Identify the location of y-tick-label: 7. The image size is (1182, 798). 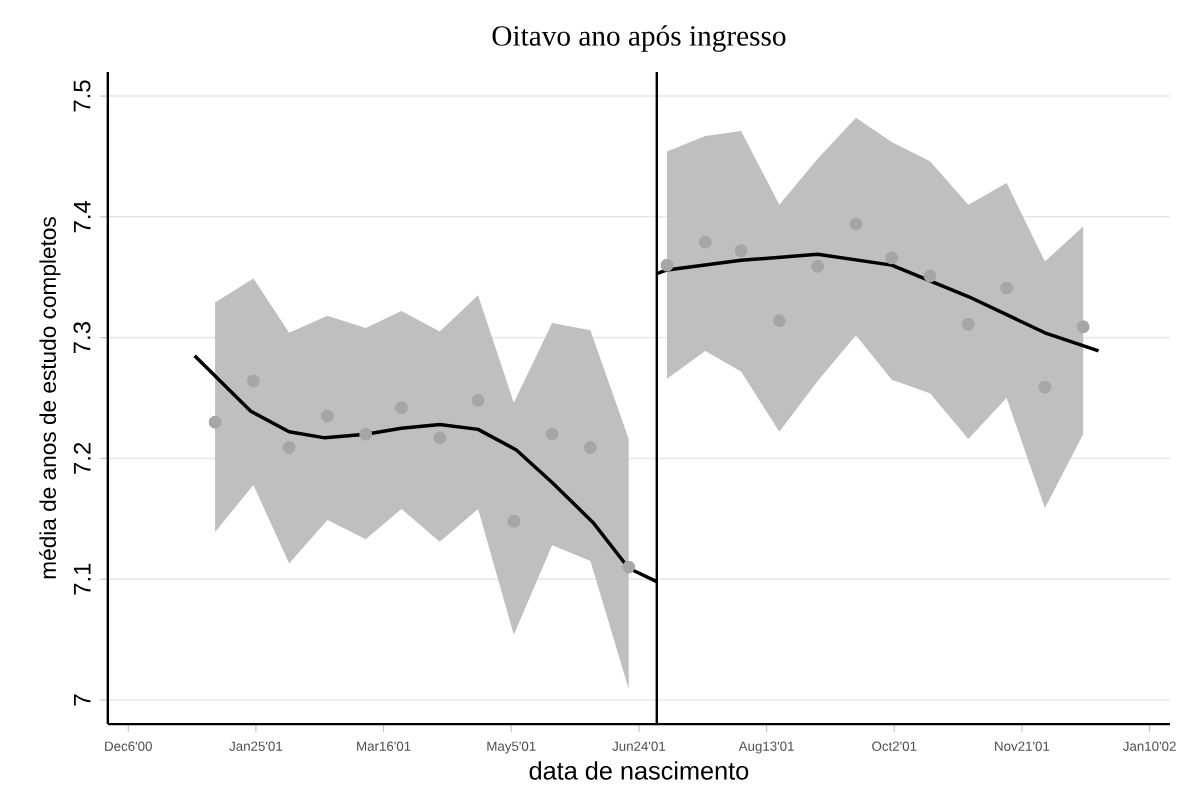
(82, 700).